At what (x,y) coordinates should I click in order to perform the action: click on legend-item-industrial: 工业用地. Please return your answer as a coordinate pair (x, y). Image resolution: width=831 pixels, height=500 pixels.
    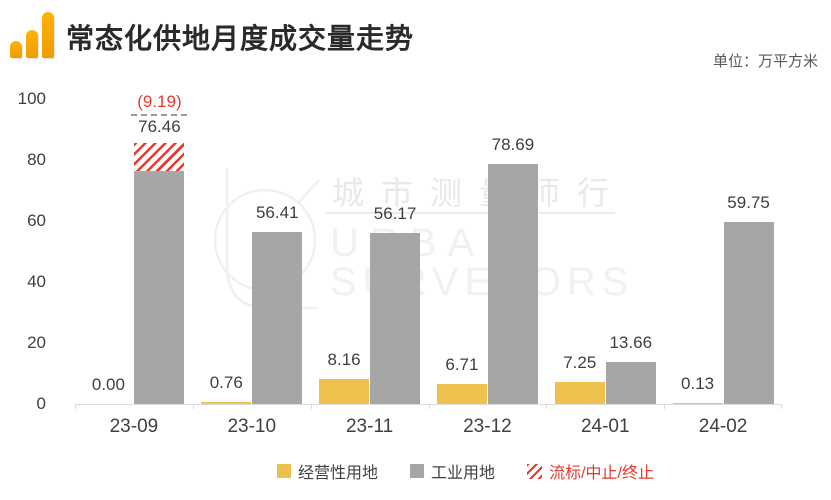
    Looking at the image, I should click on (452, 471).